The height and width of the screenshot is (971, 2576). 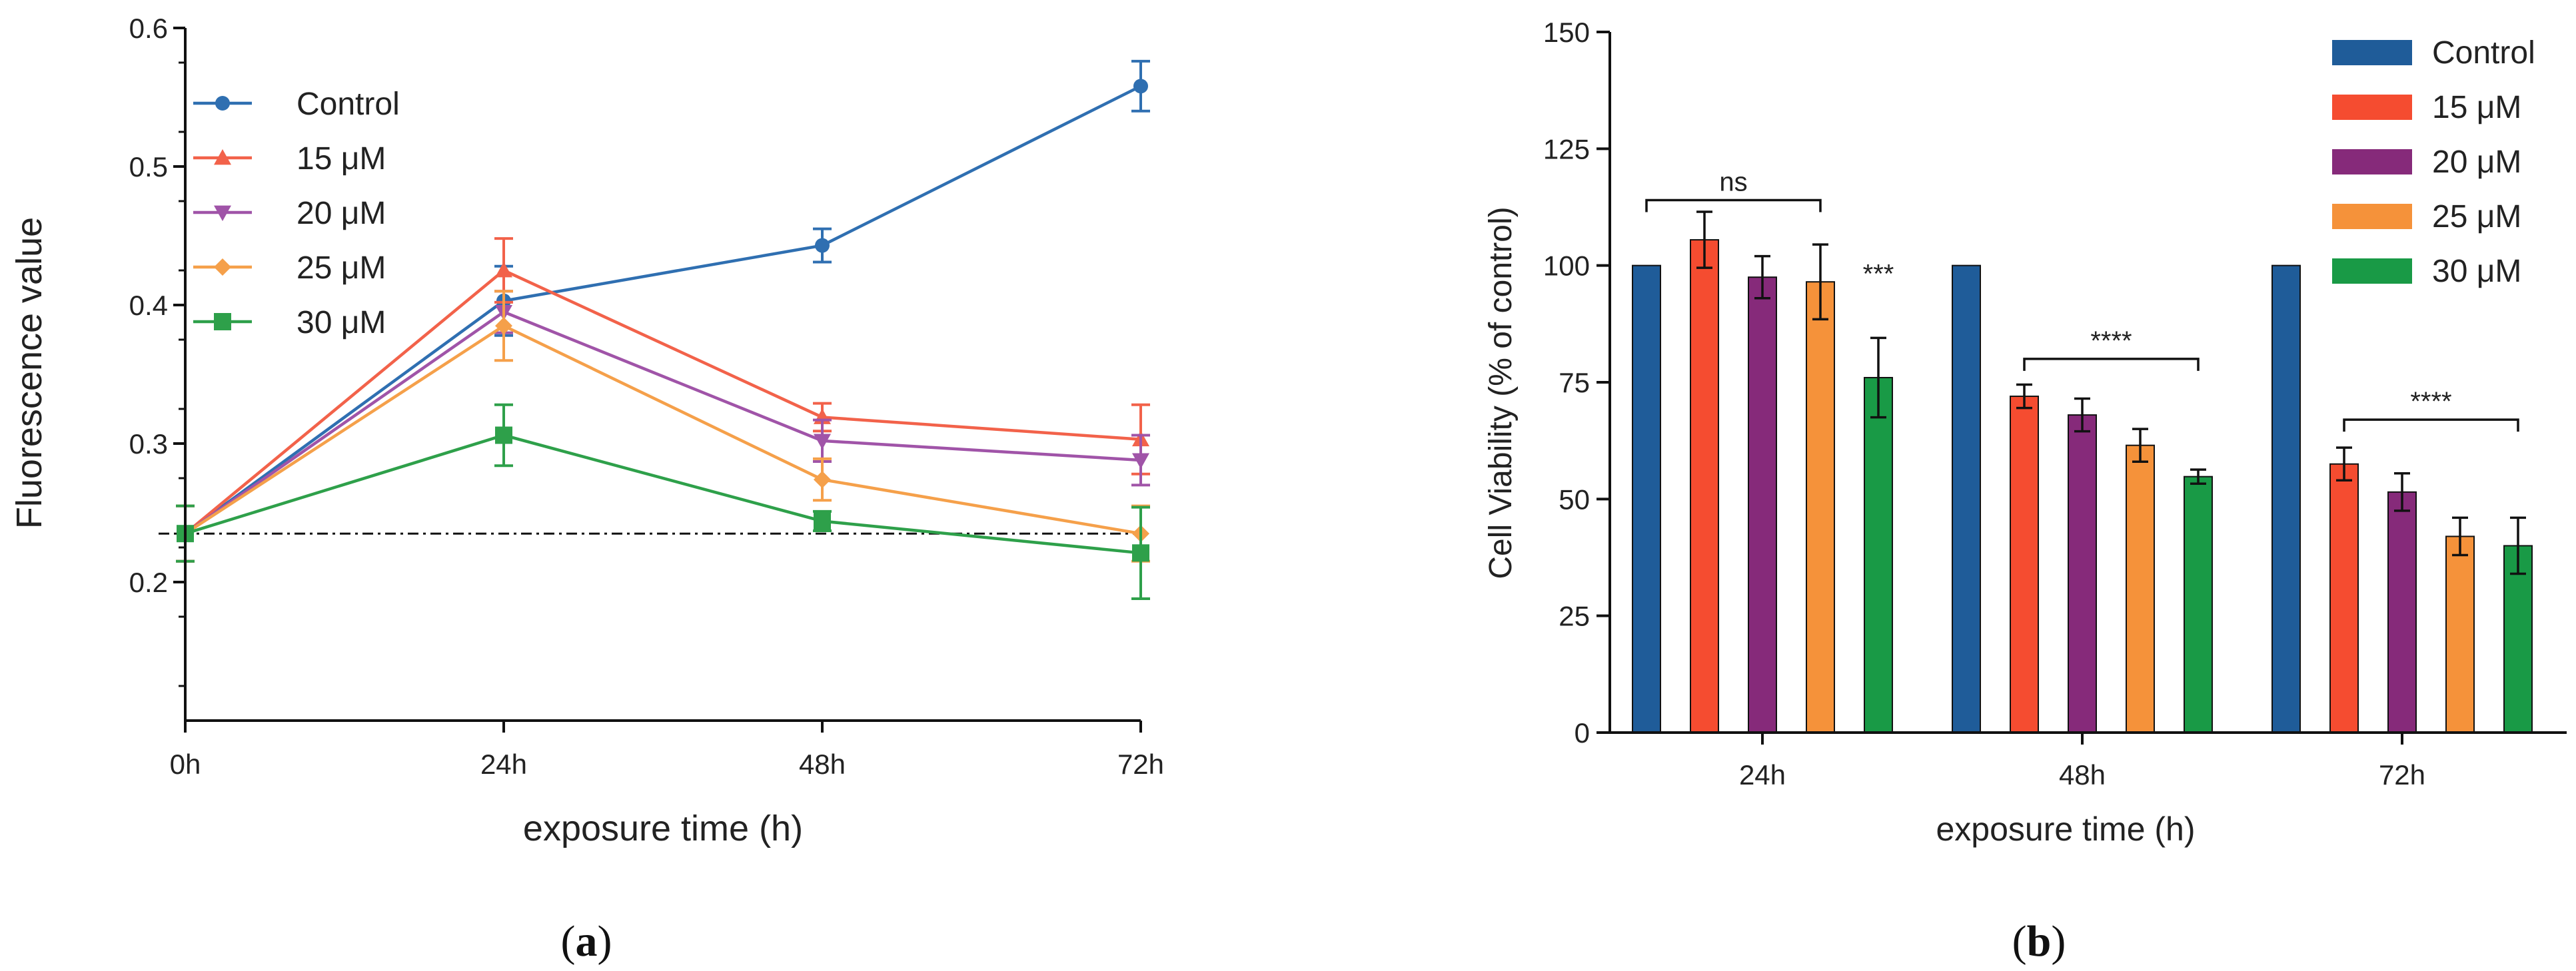 What do you see at coordinates (341, 158) in the screenshot?
I see `a-legend-label-1: 15 μM` at bounding box center [341, 158].